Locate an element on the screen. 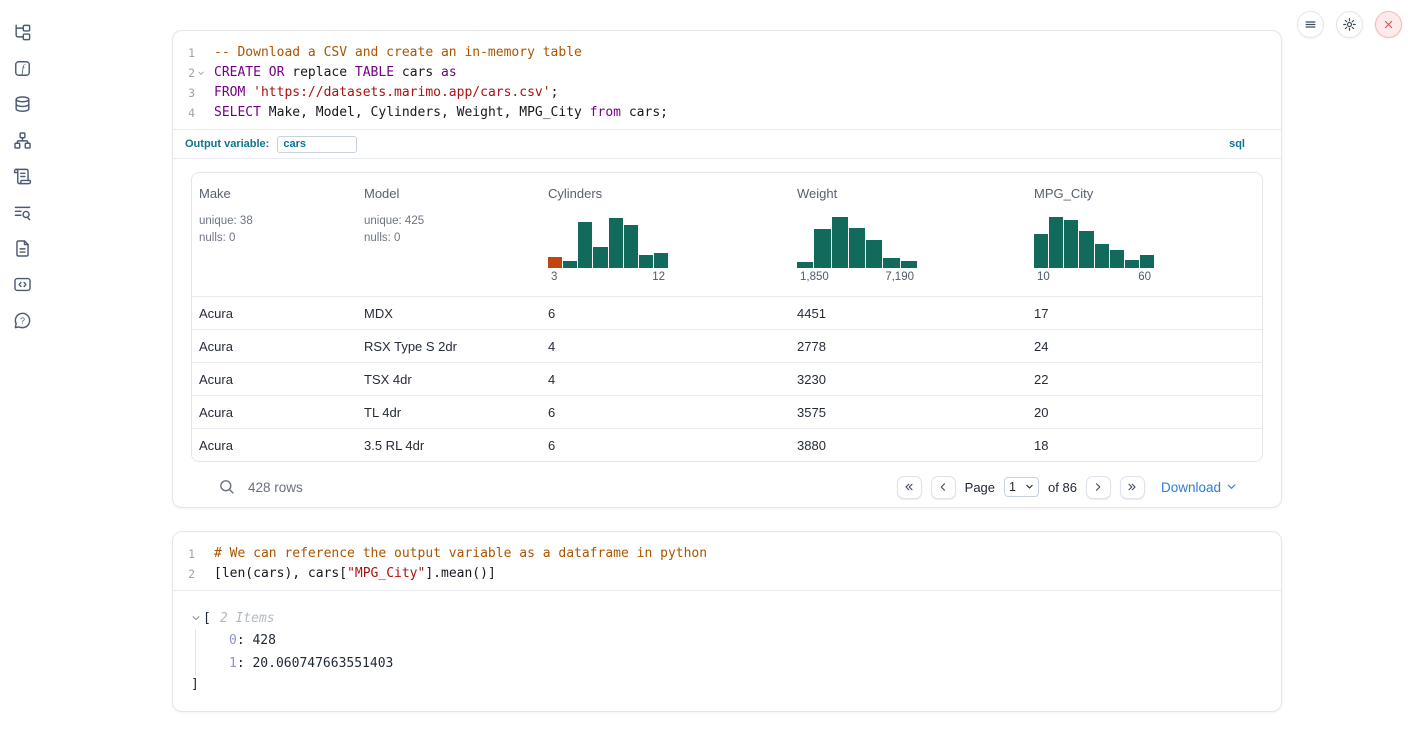 The image size is (1408, 729). table-cell: Acura is located at coordinates (216, 346).